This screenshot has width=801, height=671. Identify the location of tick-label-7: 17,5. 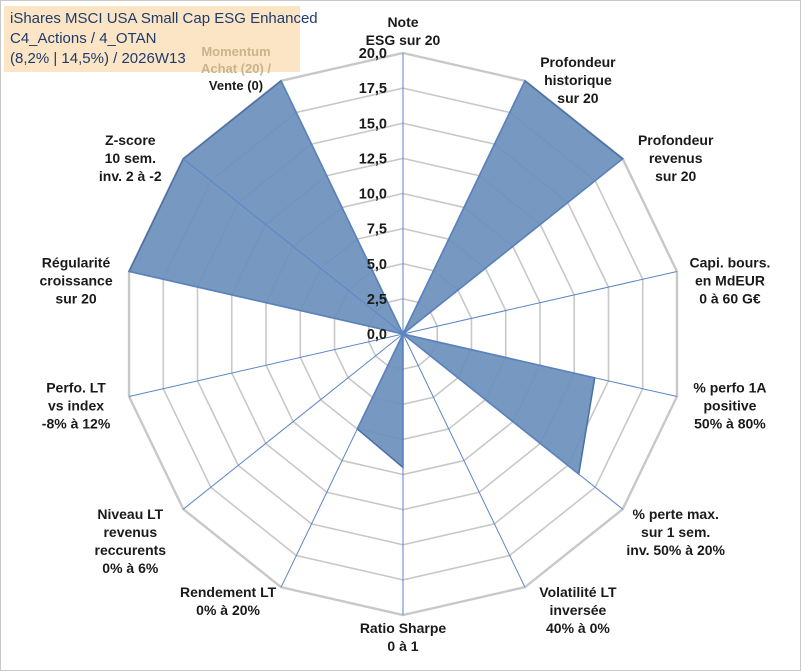
(373, 89).